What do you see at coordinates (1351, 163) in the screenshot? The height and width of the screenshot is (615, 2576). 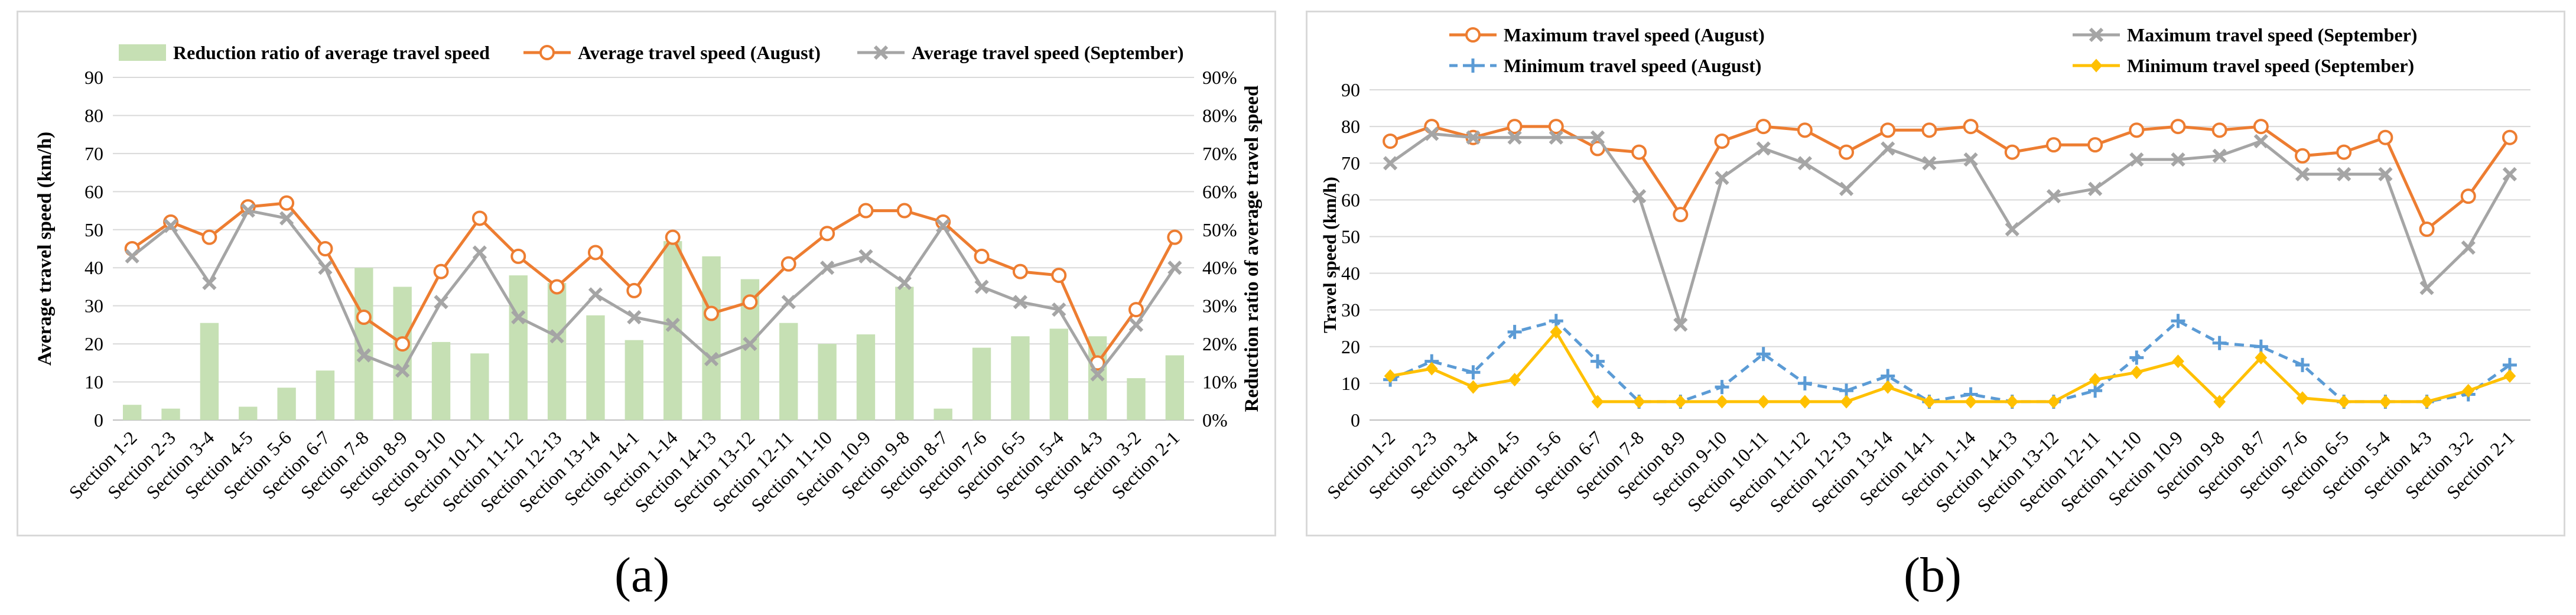 I see `chart-b-ytick-7: 70` at bounding box center [1351, 163].